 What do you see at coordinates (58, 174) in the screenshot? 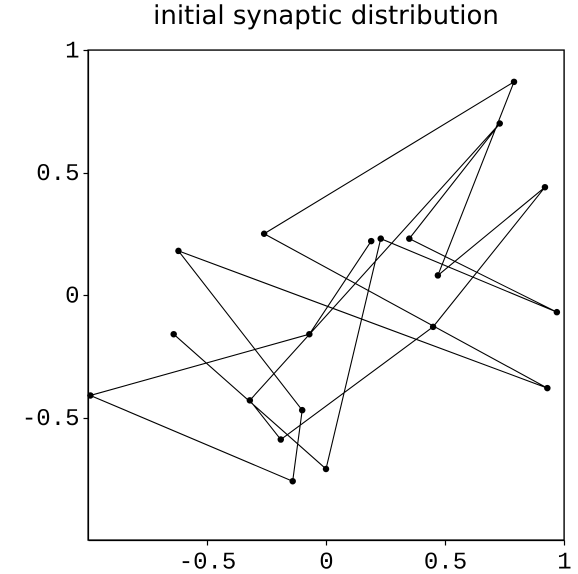
I see `y-tick-label: 0.5` at bounding box center [58, 174].